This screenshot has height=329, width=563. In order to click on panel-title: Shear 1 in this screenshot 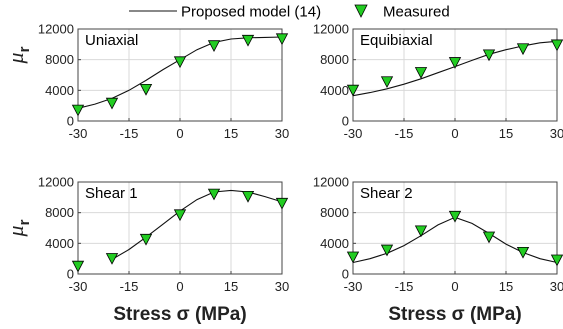, I will do `click(111, 193)`.